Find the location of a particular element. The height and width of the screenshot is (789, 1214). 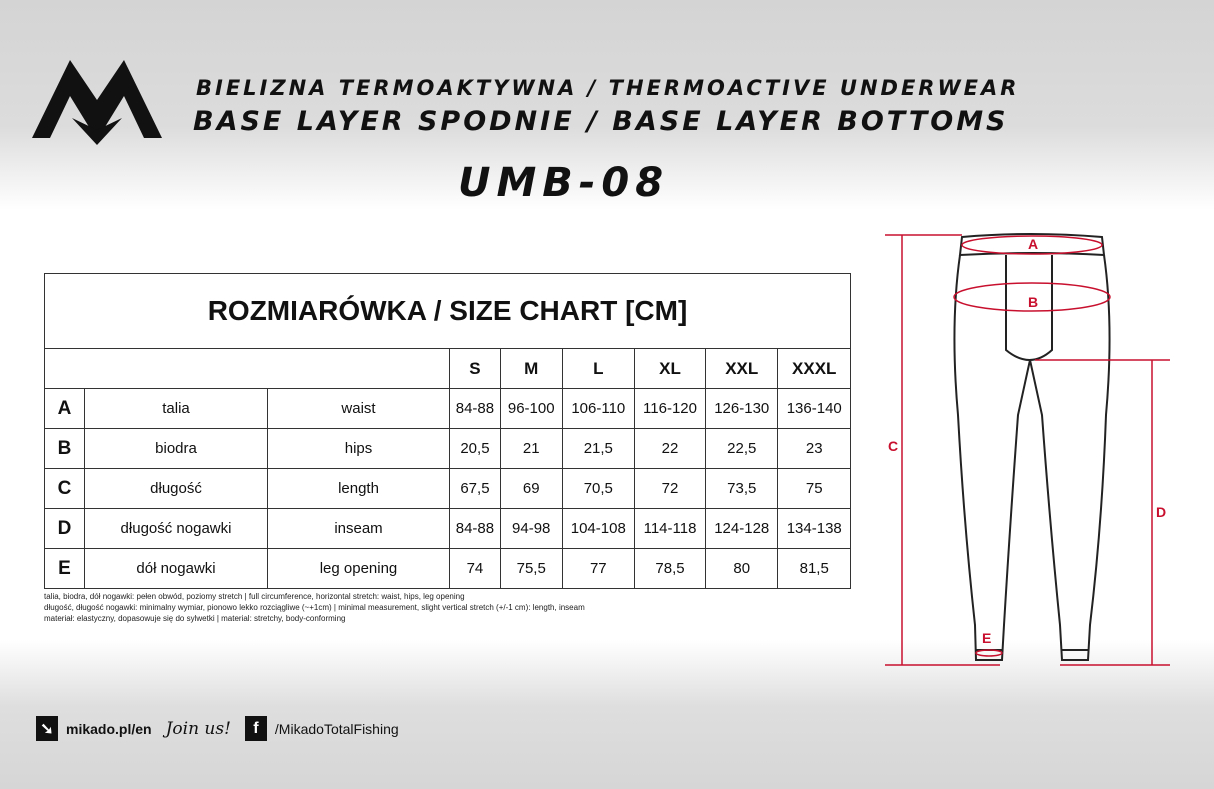

measure-lines is located at coordinates (1027, 450).